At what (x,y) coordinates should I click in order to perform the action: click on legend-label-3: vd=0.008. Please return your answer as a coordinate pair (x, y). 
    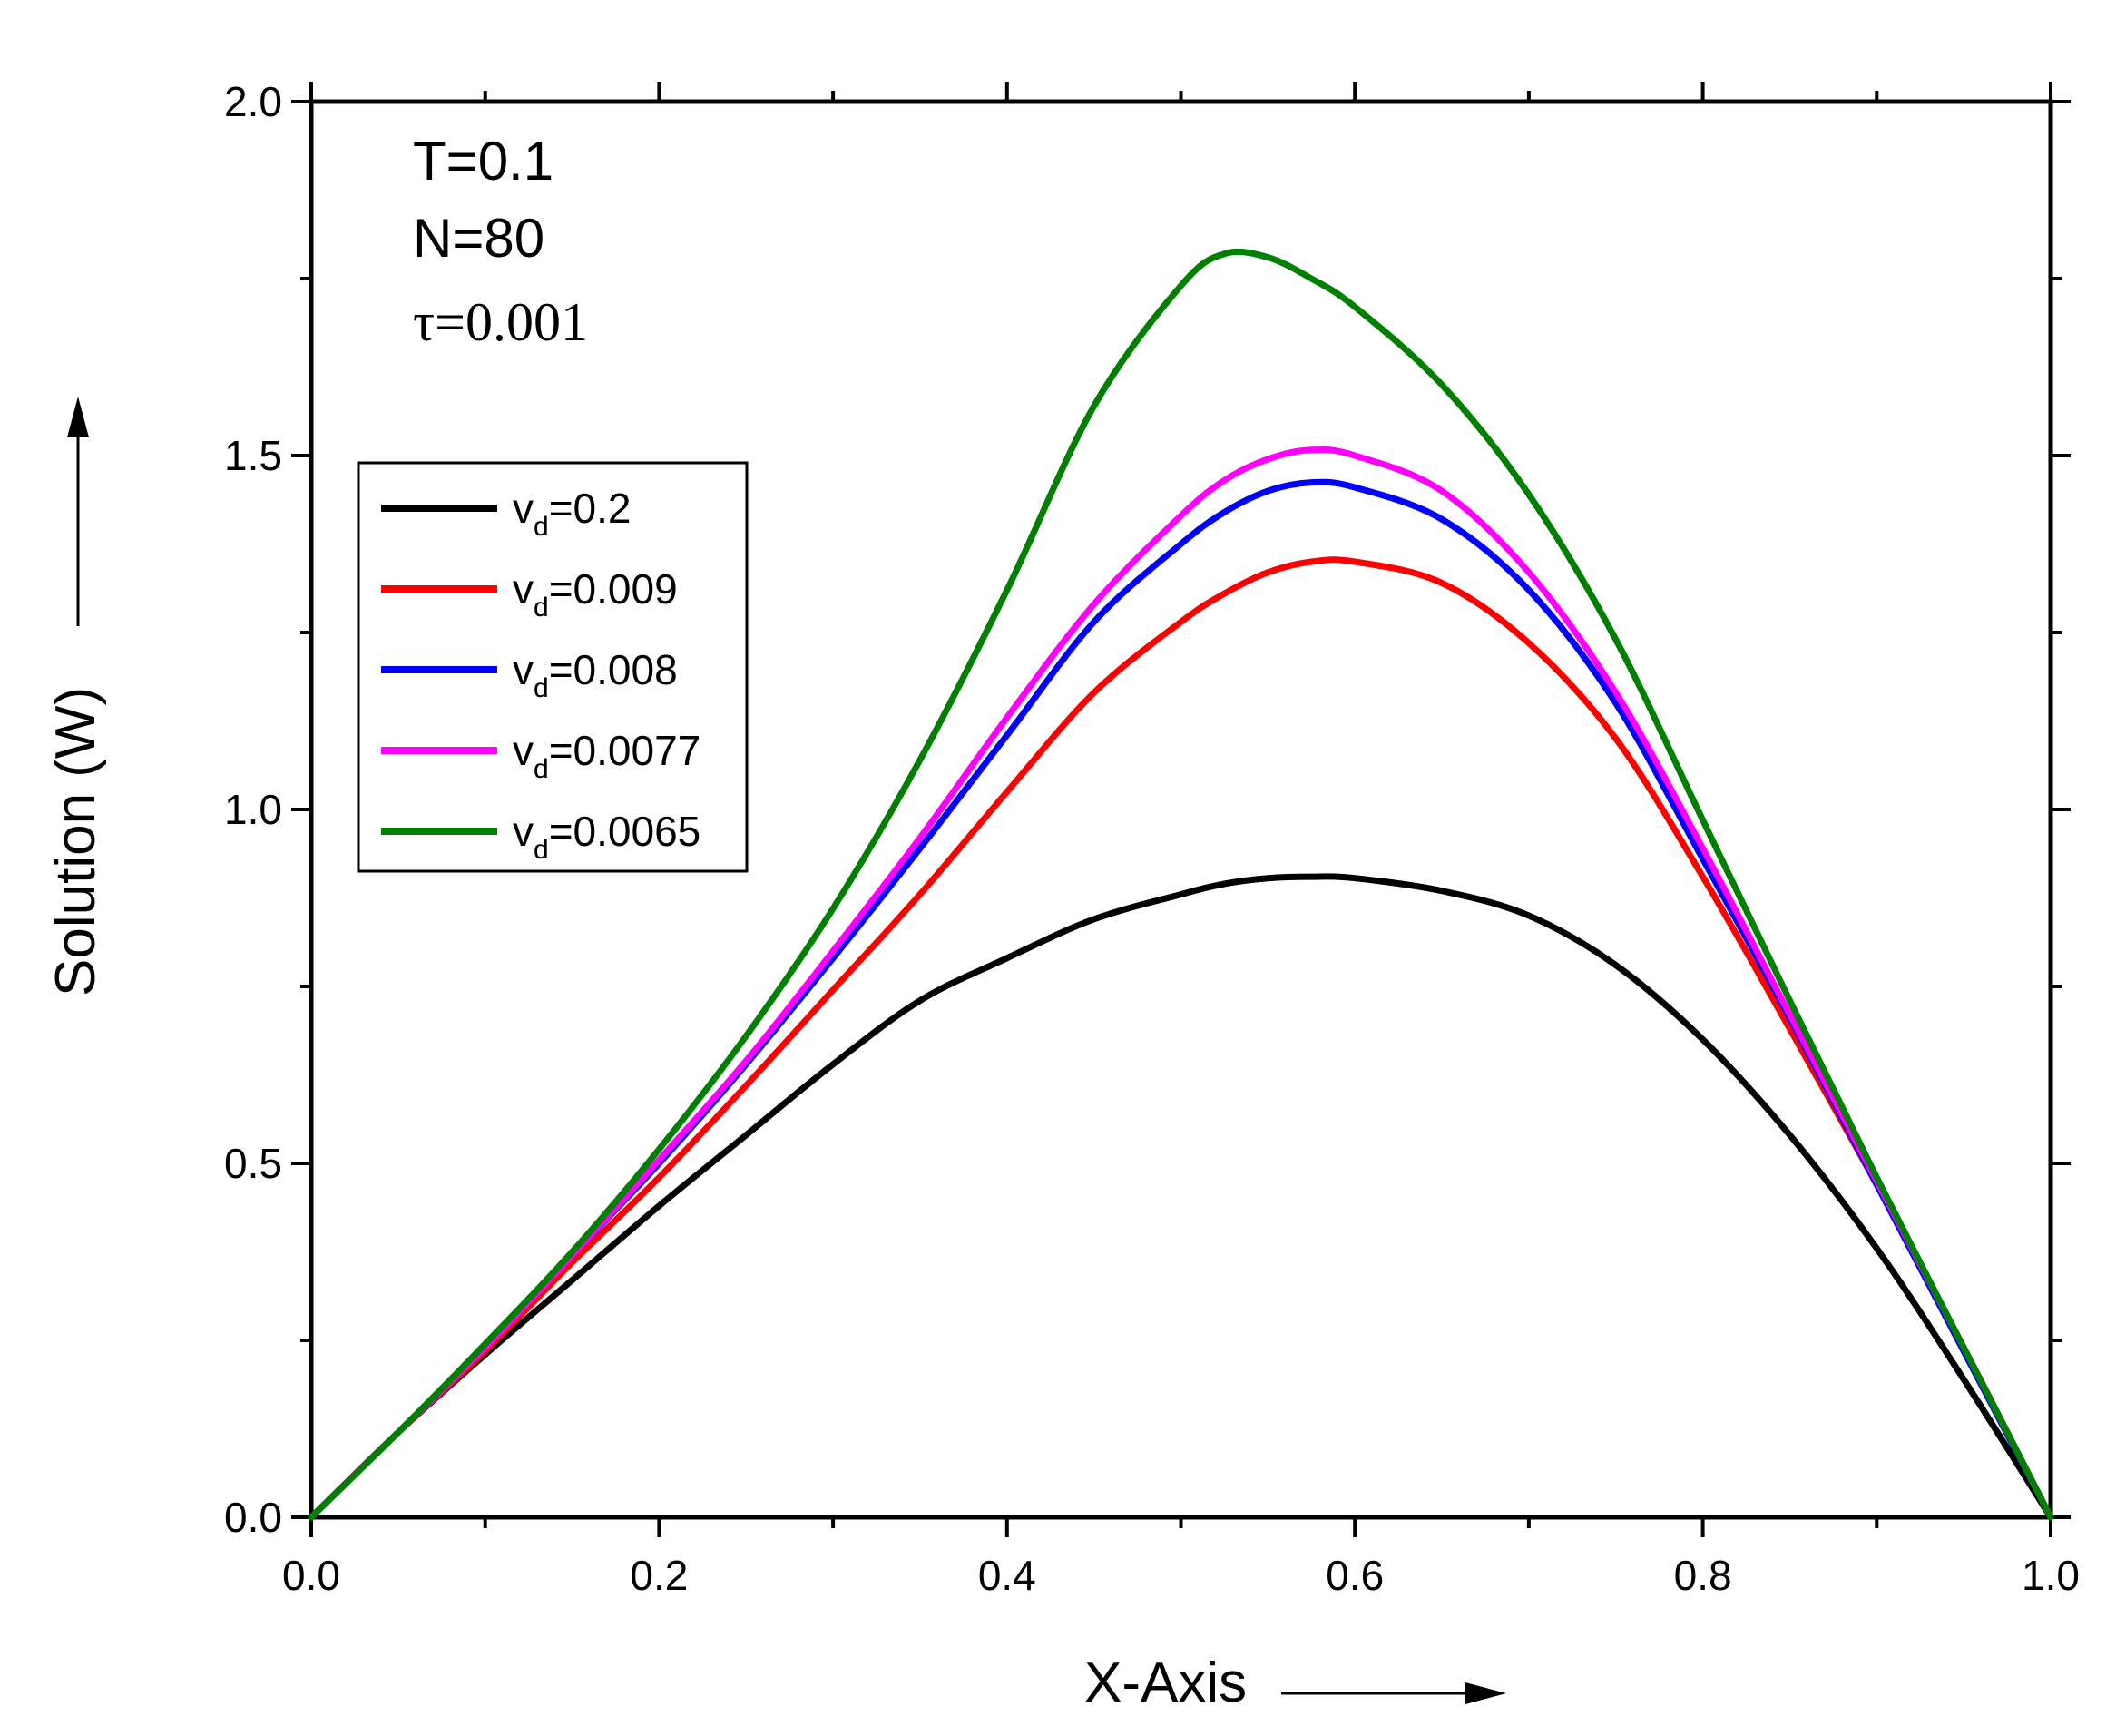
    Looking at the image, I should click on (596, 674).